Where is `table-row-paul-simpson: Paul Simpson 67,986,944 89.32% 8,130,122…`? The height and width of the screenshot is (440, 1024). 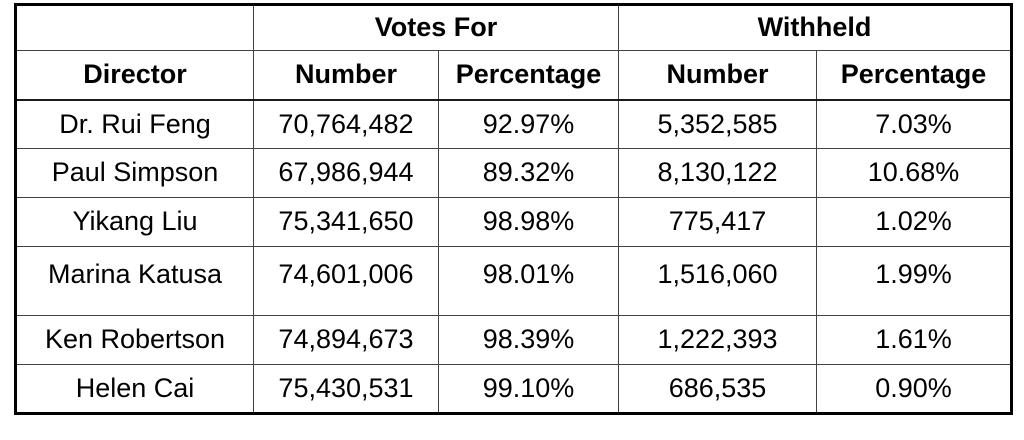
table-row-paul-simpson: Paul Simpson 67,986,944 89.32% 8,130,122… is located at coordinates (514, 173).